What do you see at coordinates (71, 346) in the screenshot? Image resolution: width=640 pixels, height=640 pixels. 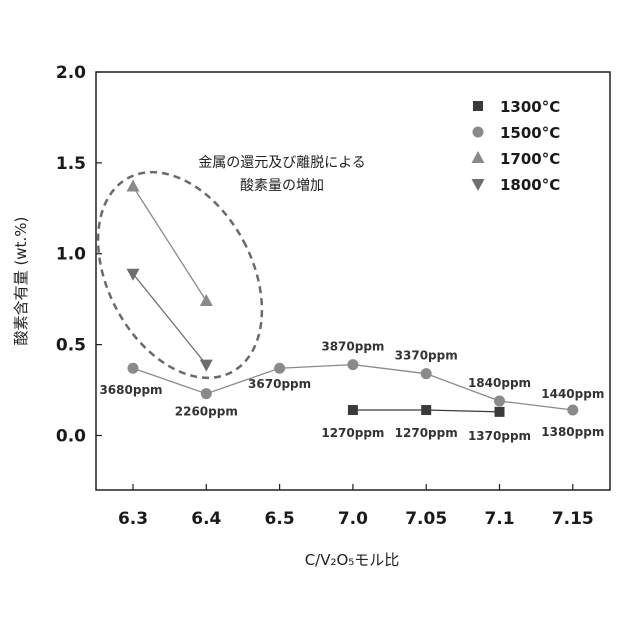 I see `y-tick-label: 0.5` at bounding box center [71, 346].